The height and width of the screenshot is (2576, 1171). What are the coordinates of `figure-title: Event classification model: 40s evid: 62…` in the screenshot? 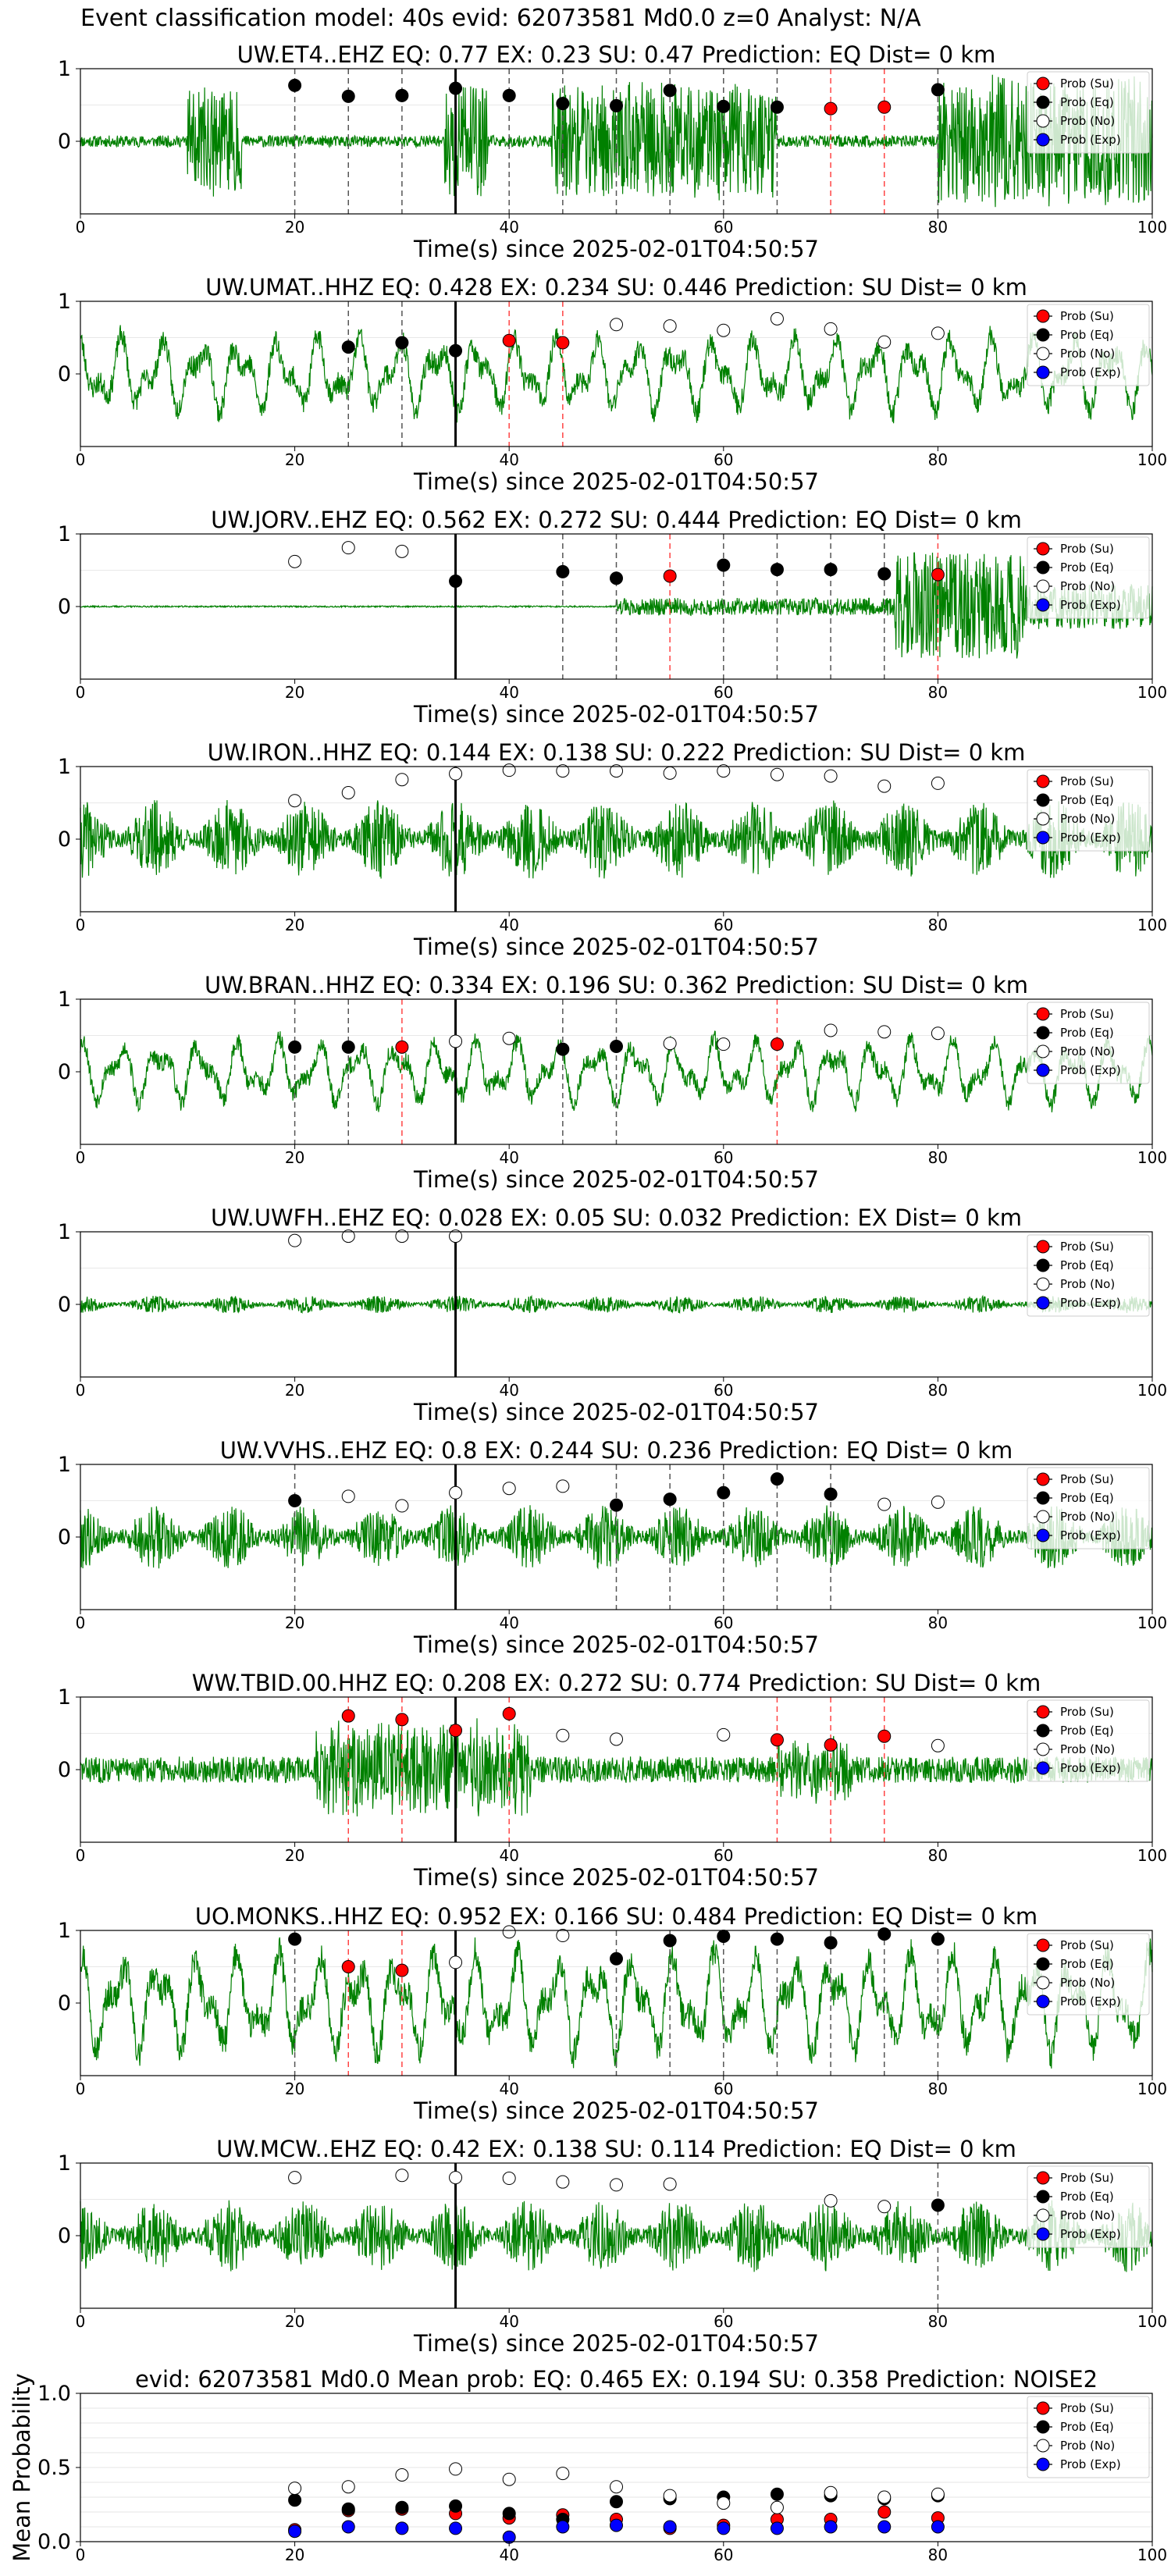 It's located at (500, 18).